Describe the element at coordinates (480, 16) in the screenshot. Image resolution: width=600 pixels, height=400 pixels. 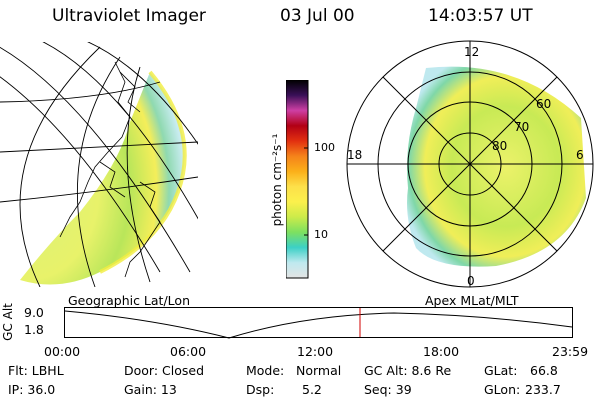
I see `time-label: 14:03:57 UT` at that location.